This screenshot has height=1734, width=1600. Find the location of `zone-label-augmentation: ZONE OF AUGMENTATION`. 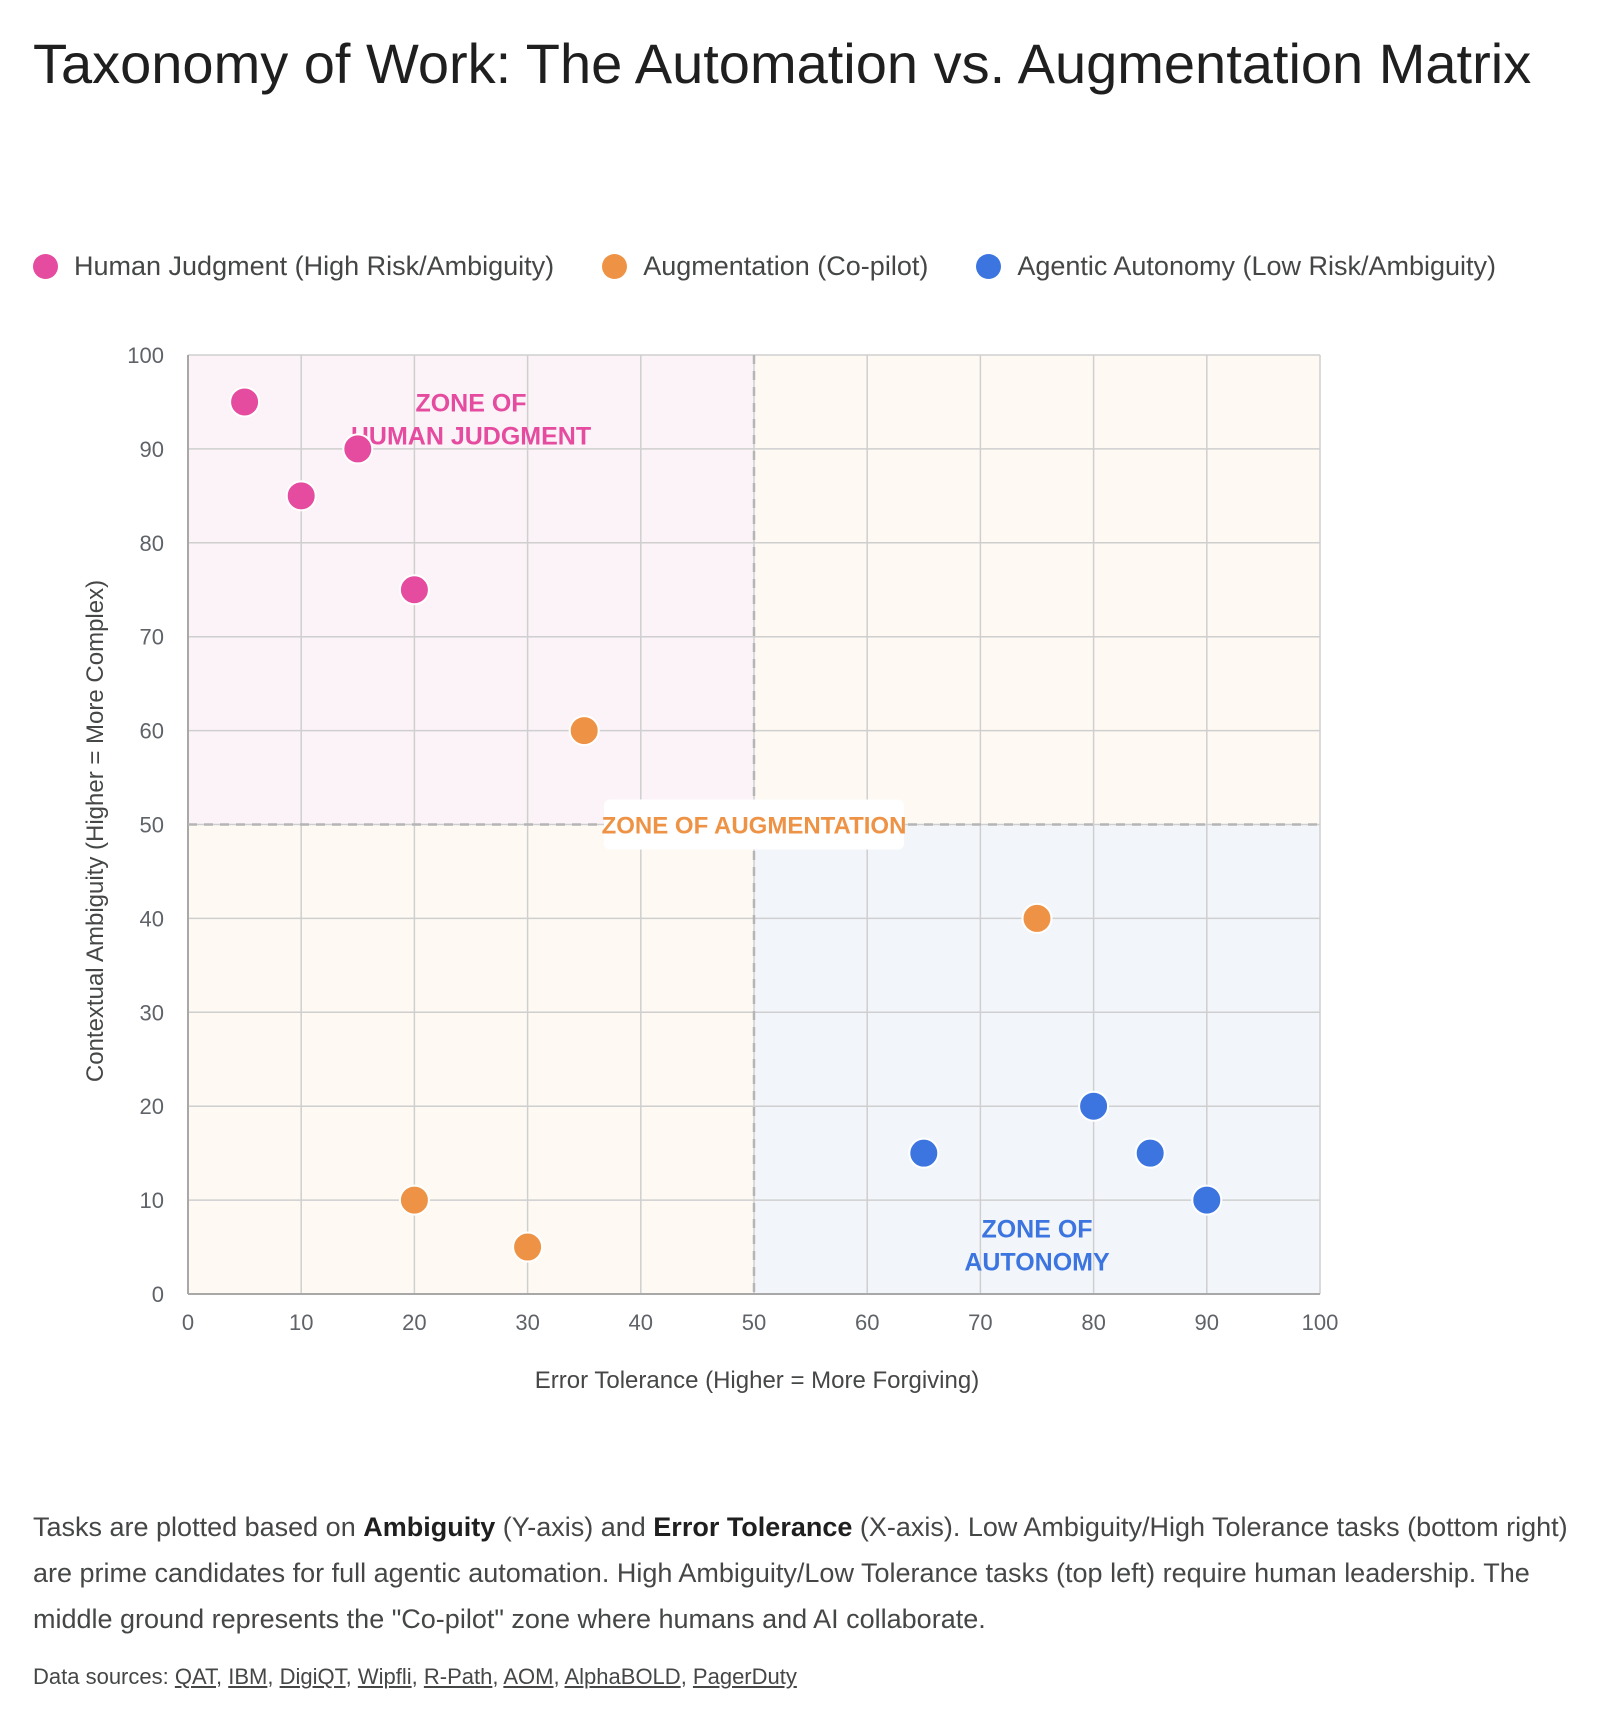

zone-label-augmentation: ZONE OF AUGMENTATION is located at coordinates (754, 826).